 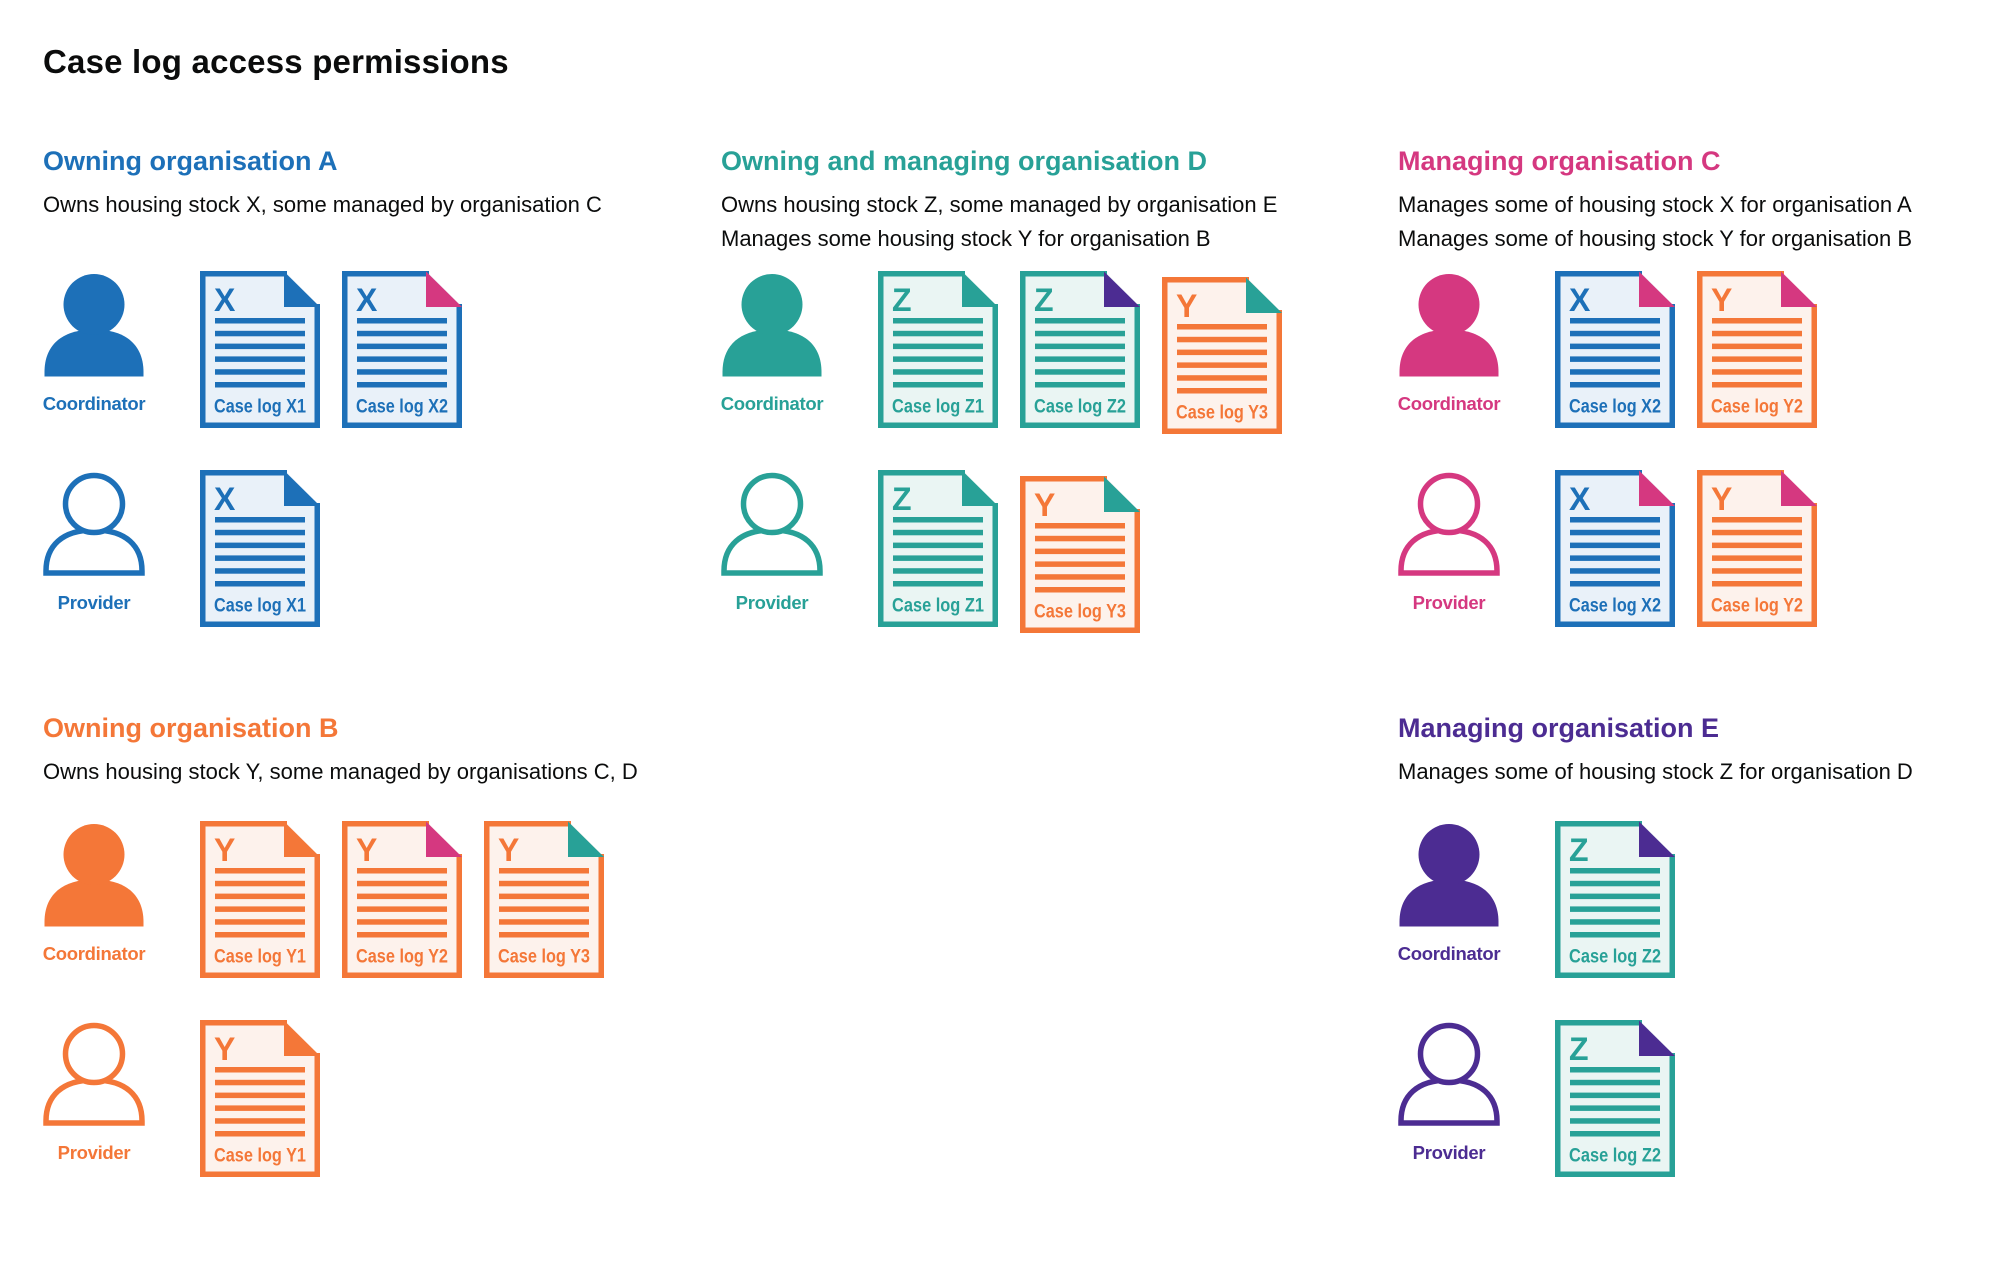 What do you see at coordinates (260, 957) in the screenshot?
I see `doc-label: Case log Y1` at bounding box center [260, 957].